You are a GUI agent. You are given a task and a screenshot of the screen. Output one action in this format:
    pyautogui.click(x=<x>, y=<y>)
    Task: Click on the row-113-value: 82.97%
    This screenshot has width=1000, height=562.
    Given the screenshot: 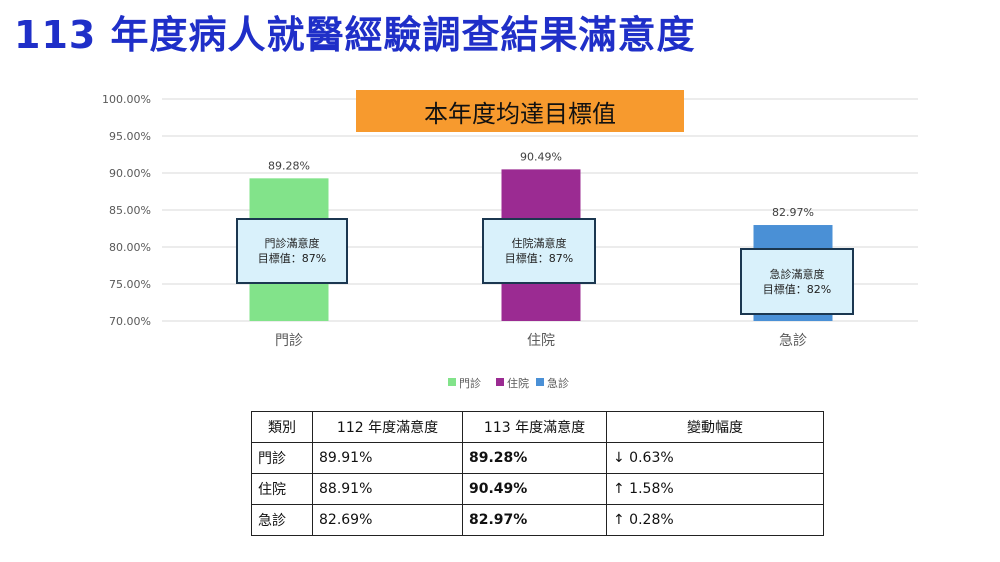 What is the action you would take?
    pyautogui.click(x=534, y=520)
    